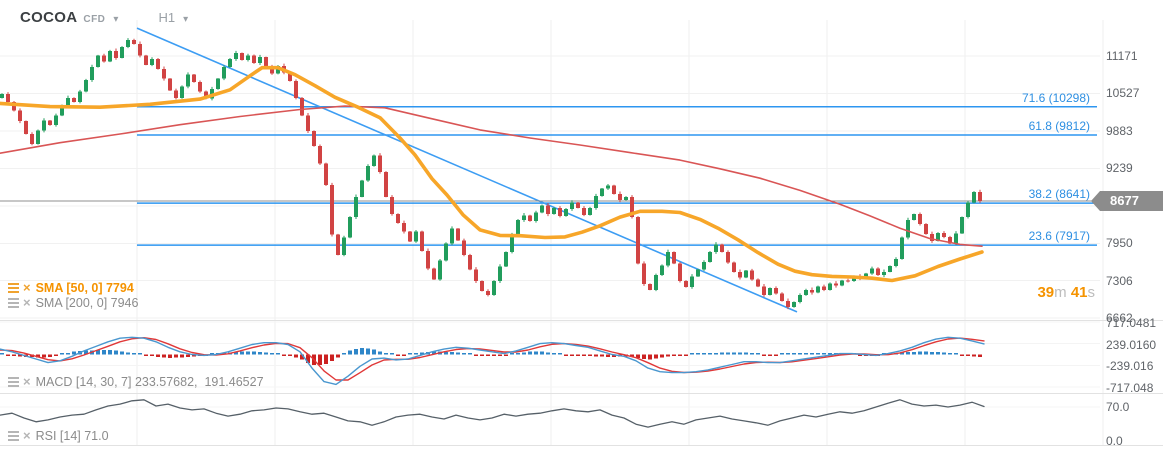 The height and width of the screenshot is (472, 1163). I want to click on sma200-label: SMA [200, 0] 7946, so click(87, 302).